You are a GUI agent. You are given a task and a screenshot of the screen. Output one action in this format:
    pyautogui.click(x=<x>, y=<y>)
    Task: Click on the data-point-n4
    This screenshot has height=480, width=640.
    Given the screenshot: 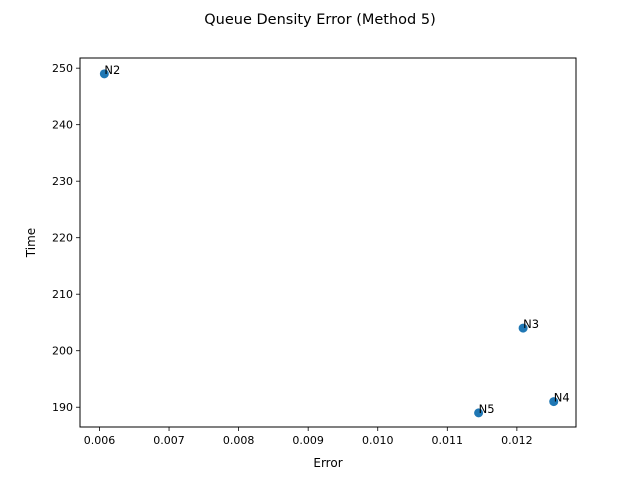 What is the action you would take?
    pyautogui.click(x=554, y=402)
    